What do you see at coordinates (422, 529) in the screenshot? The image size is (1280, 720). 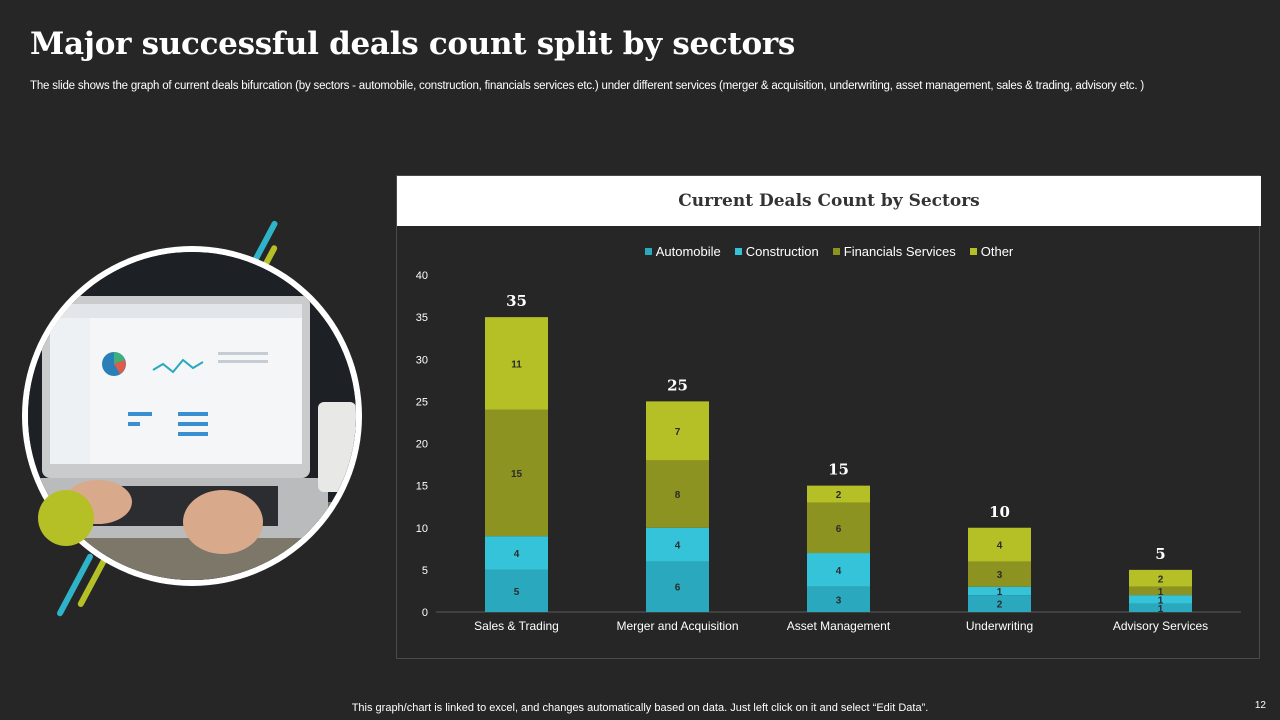 I see `y-tick-label: 10` at bounding box center [422, 529].